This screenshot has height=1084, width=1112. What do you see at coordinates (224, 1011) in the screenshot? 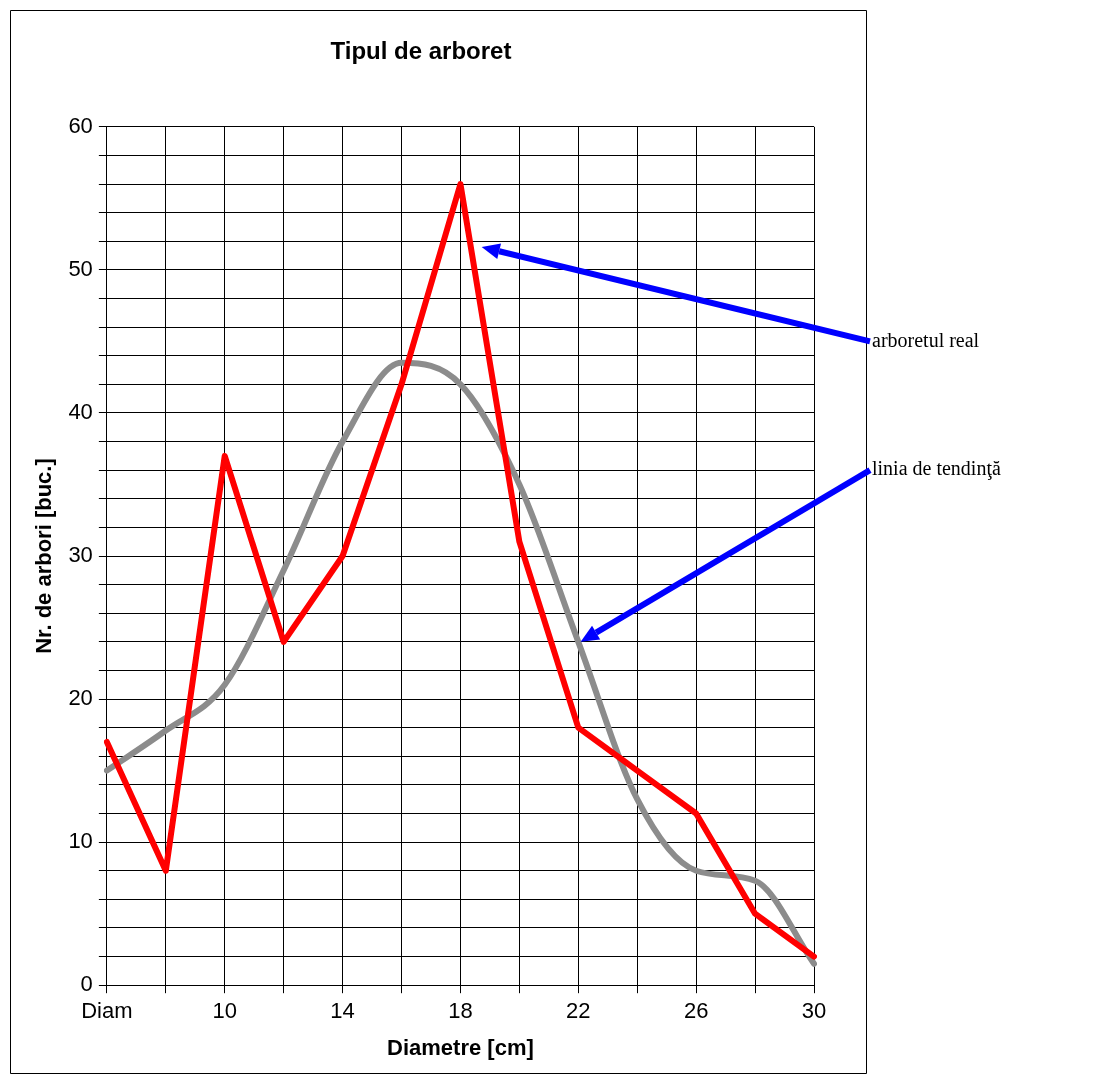
I see `x-tick-label: 10` at bounding box center [224, 1011].